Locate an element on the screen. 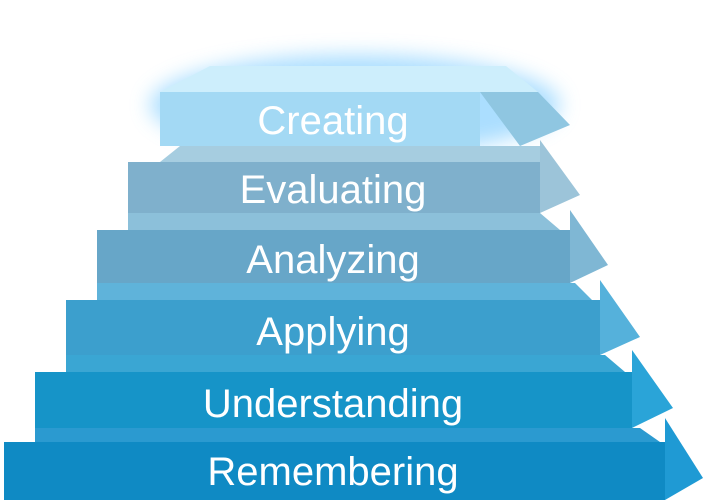 The width and height of the screenshot is (705, 503). tier-analyzing-label: Analyzing is located at coordinates (332, 260).